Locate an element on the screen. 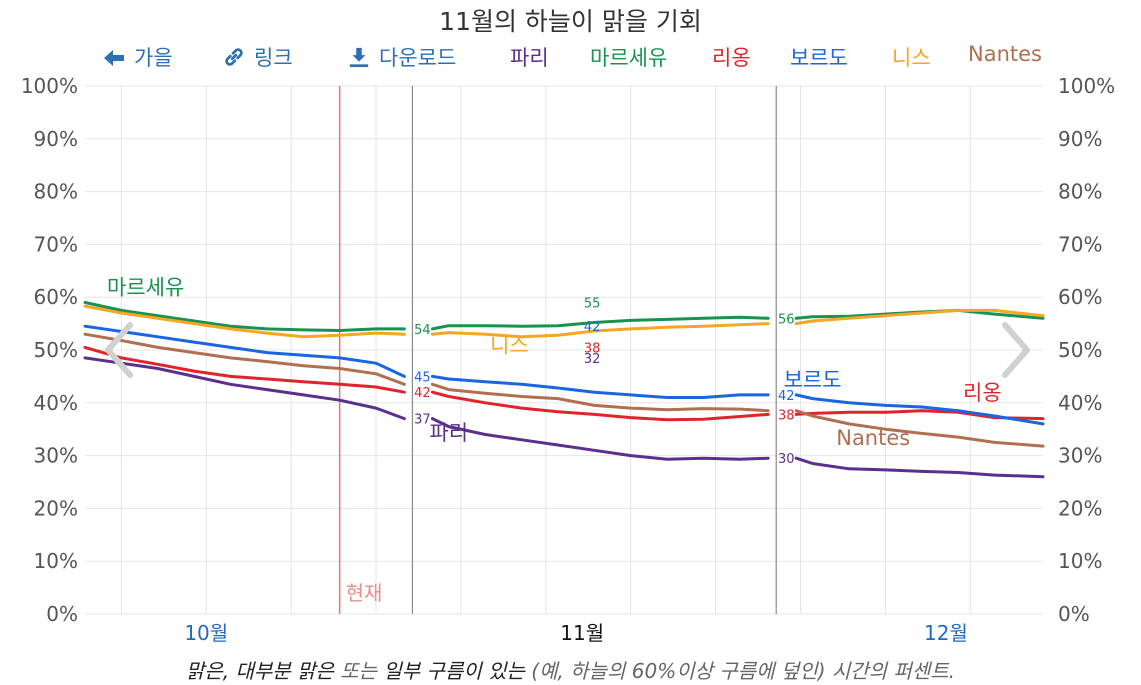 Image resolution: width=1141 pixels, height=685 pixels. month-label: 11월 is located at coordinates (582, 633).